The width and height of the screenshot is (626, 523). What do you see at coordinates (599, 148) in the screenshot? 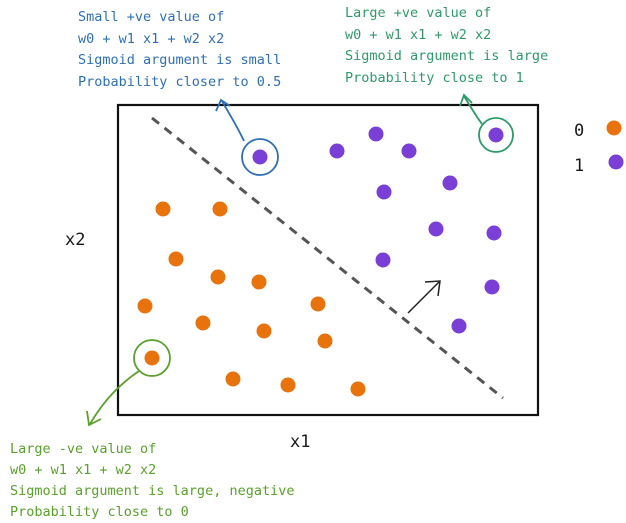
I see `legend: 0 1` at bounding box center [599, 148].